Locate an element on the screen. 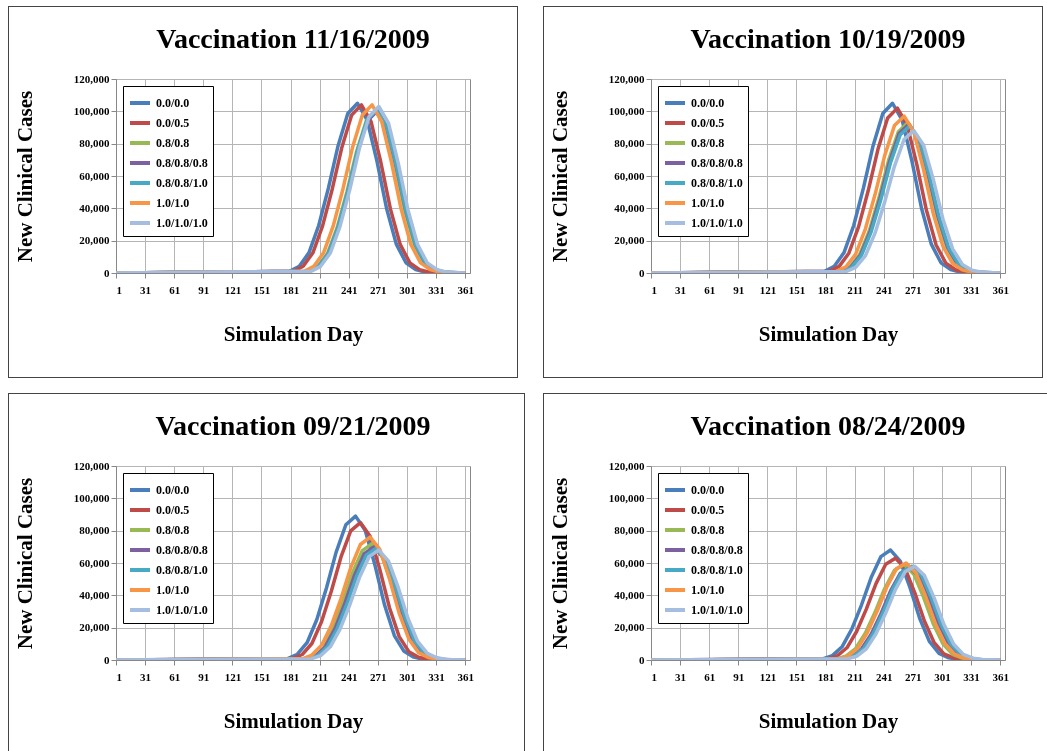 The height and width of the screenshot is (751, 1047). chart-title: Vaccination 10/19/2009 is located at coordinates (828, 38).